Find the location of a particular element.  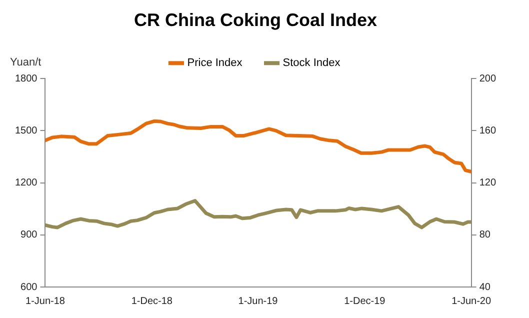

x-tick-label: 1-Jun-19 is located at coordinates (258, 301).